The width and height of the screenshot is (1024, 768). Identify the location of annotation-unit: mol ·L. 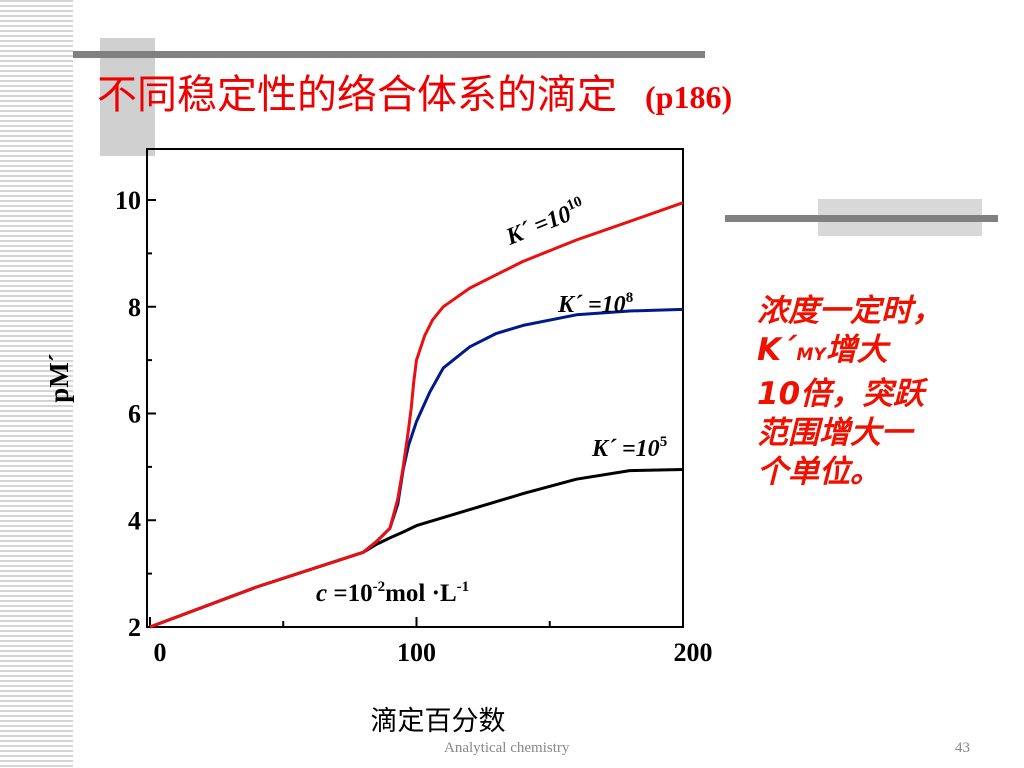
(421, 593).